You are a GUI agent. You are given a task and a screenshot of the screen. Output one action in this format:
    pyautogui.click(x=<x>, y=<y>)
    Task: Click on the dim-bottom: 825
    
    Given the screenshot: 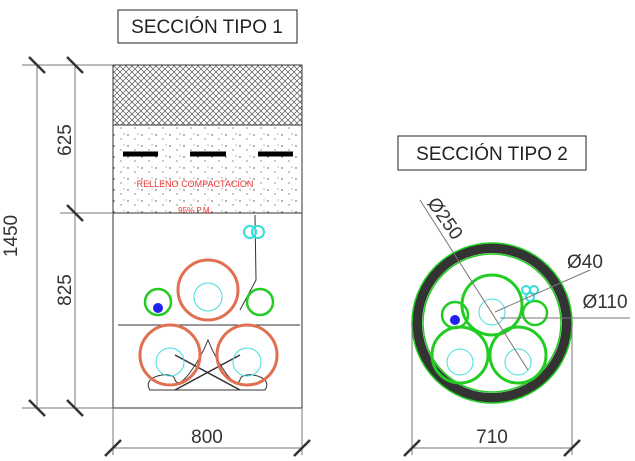 What is the action you would take?
    pyautogui.click(x=65, y=290)
    